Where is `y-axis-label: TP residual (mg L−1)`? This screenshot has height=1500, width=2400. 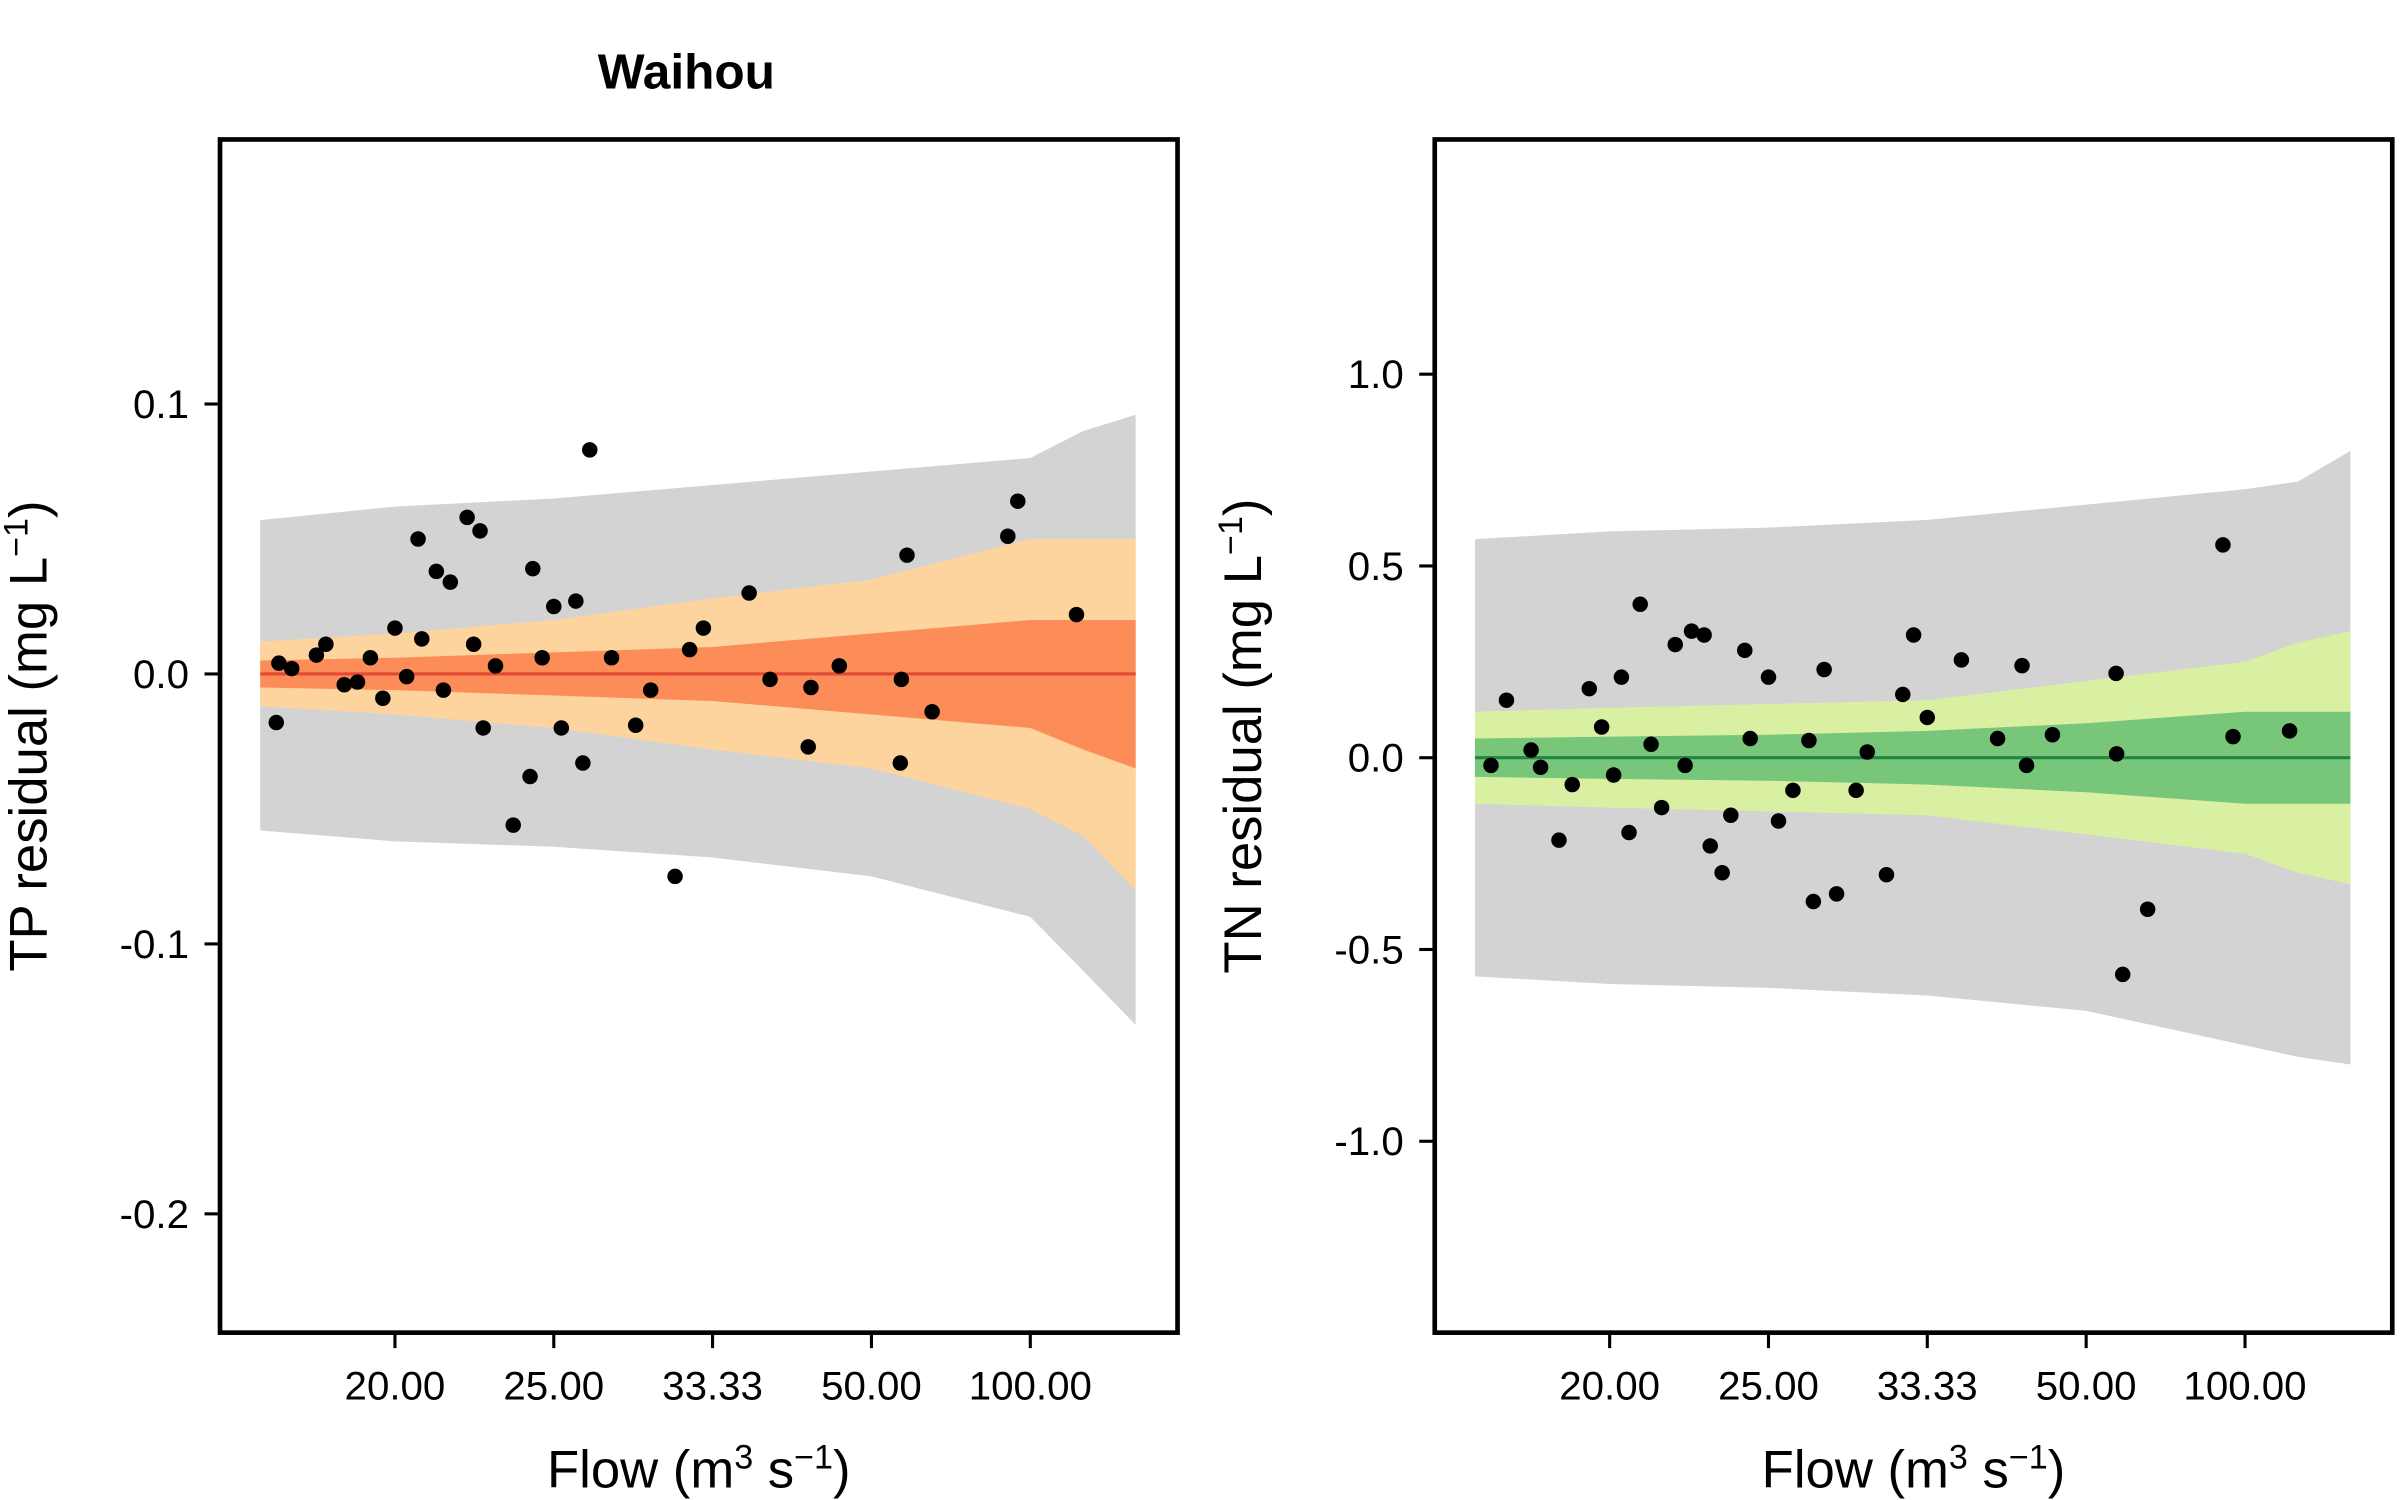 y-axis-label: TP residual (mg L−1) is located at coordinates (29, 735).